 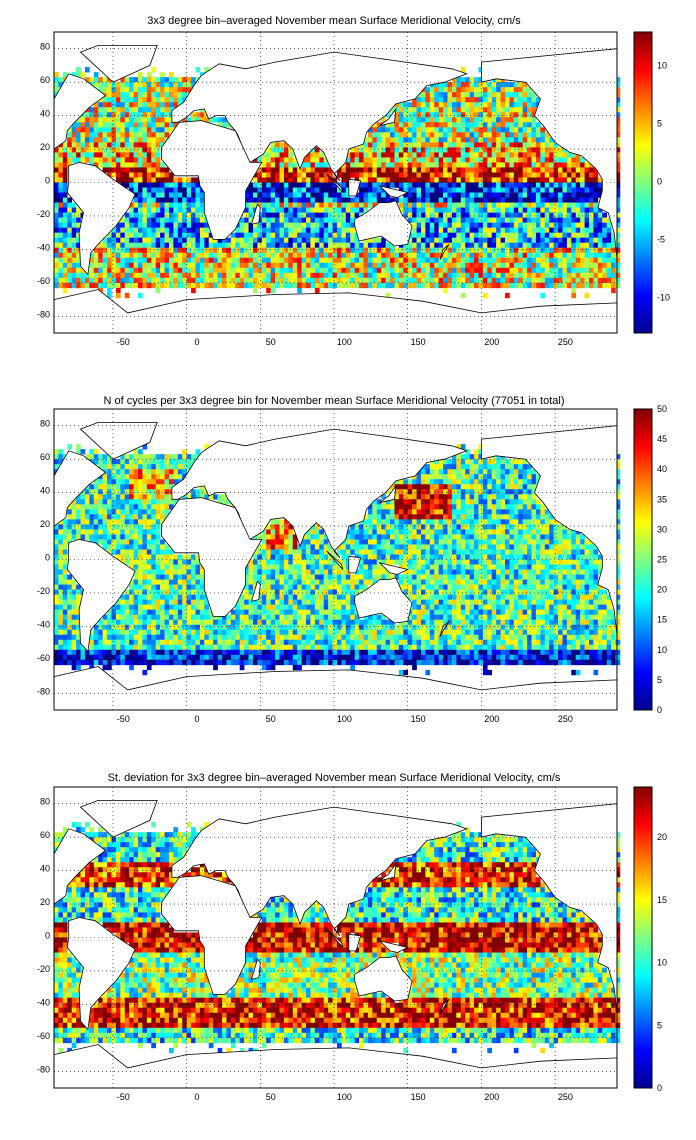 What do you see at coordinates (643, 182) in the screenshot?
I see `panel-1-colorbar` at bounding box center [643, 182].